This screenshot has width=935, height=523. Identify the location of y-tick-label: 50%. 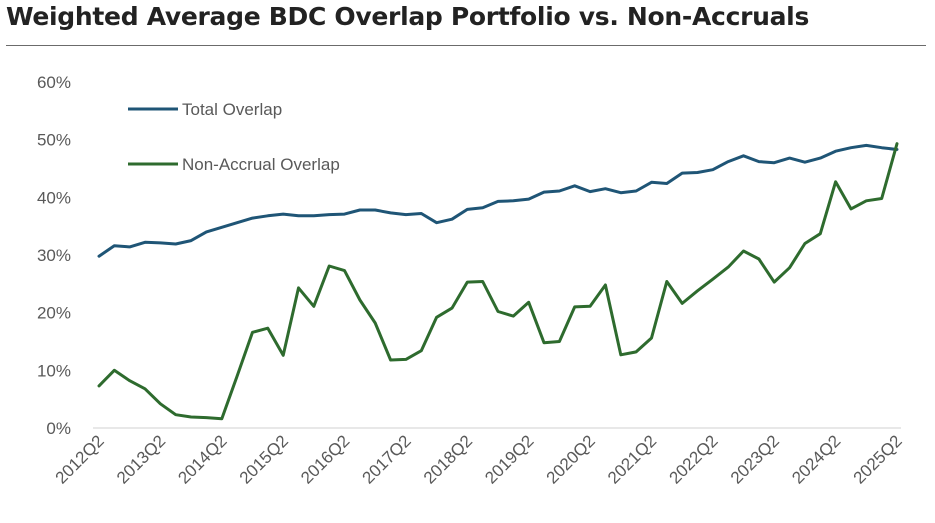
(54, 140).